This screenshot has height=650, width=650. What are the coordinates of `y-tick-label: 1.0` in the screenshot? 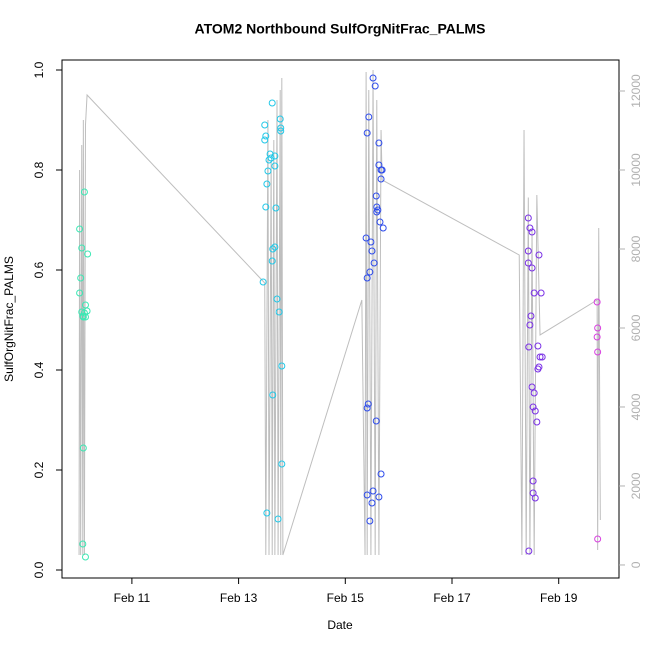 It's located at (39, 69).